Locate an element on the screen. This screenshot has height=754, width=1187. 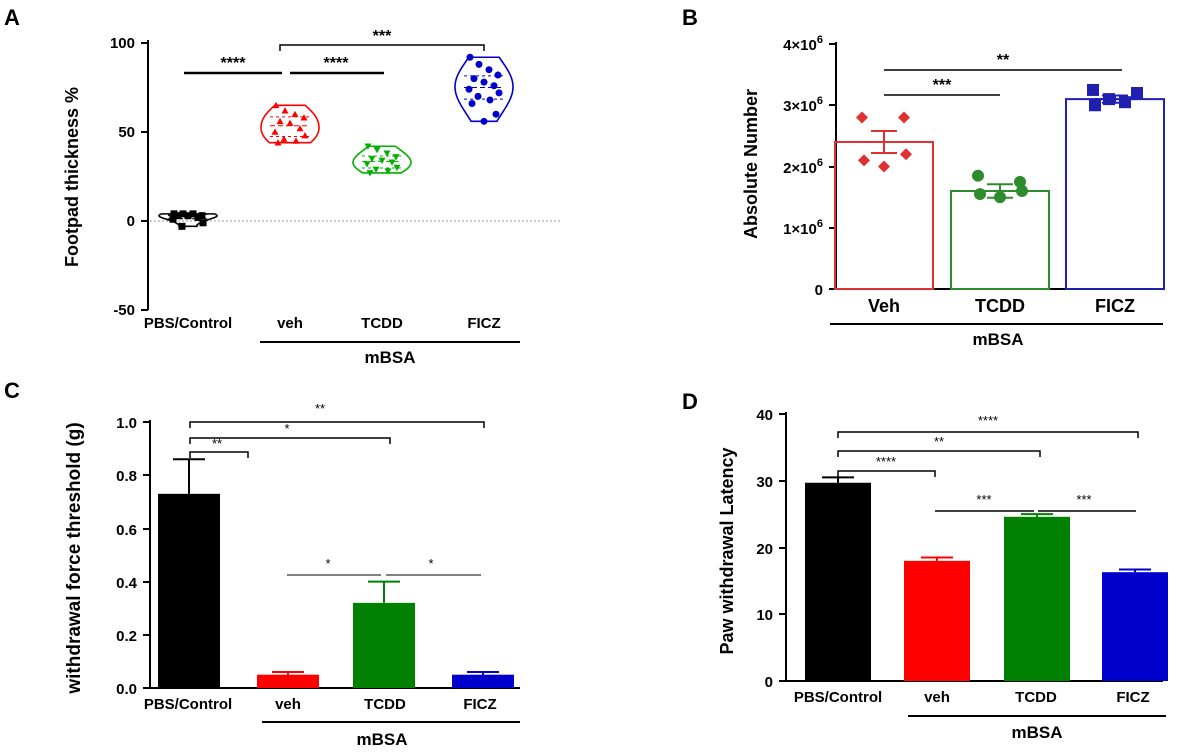
panel-d-y-tick-label: 0 is located at coordinates (769, 682).